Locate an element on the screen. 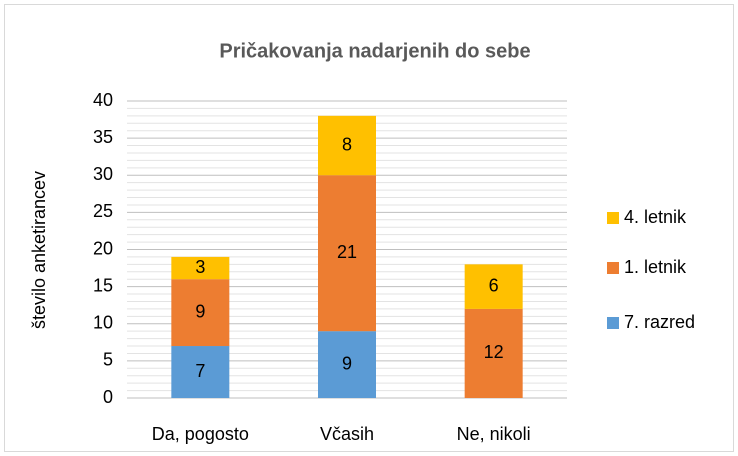  data-label: 3 is located at coordinates (200, 267).